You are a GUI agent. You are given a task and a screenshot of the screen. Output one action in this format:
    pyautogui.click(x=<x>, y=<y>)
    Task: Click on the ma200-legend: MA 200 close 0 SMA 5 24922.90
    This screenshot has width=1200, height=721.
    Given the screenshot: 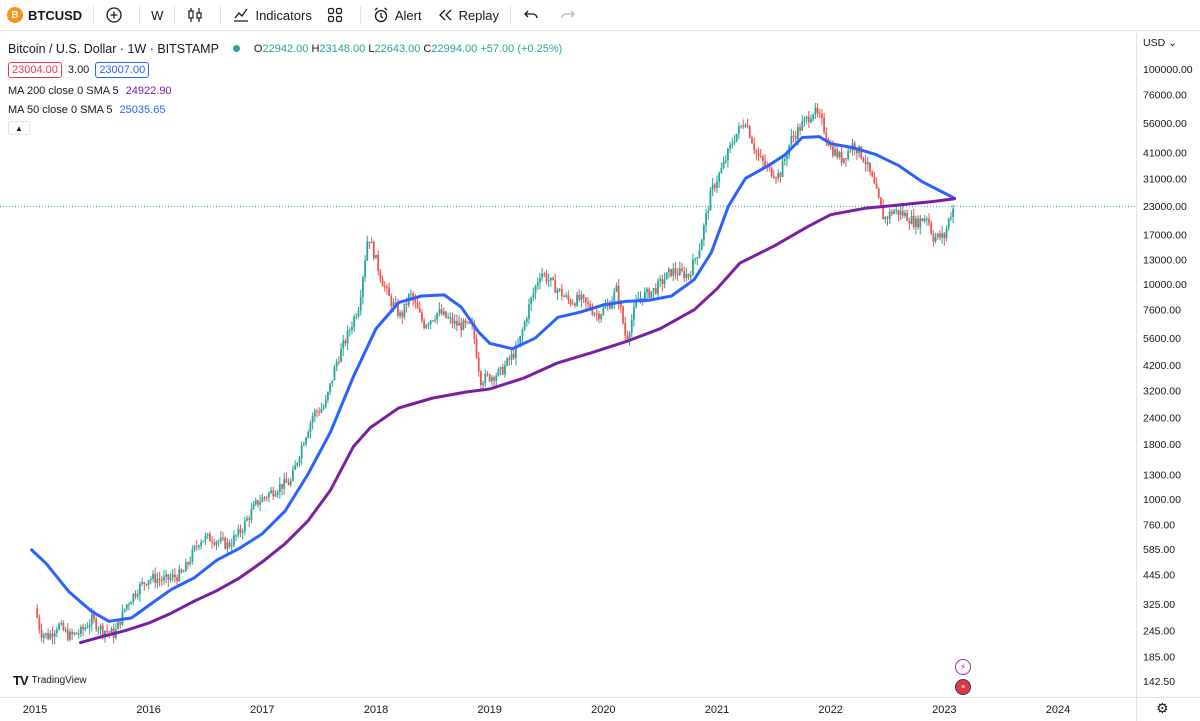 What is the action you would take?
    pyautogui.click(x=285, y=90)
    